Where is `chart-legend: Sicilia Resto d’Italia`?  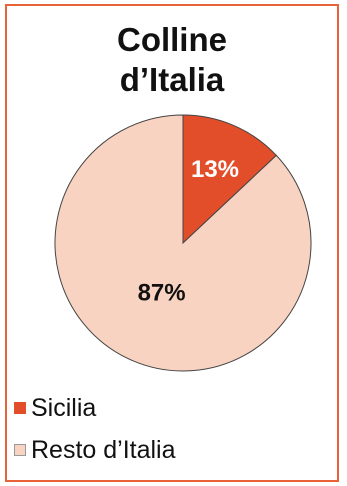
chart-legend: Sicilia Resto d’Italia is located at coordinates (95, 436).